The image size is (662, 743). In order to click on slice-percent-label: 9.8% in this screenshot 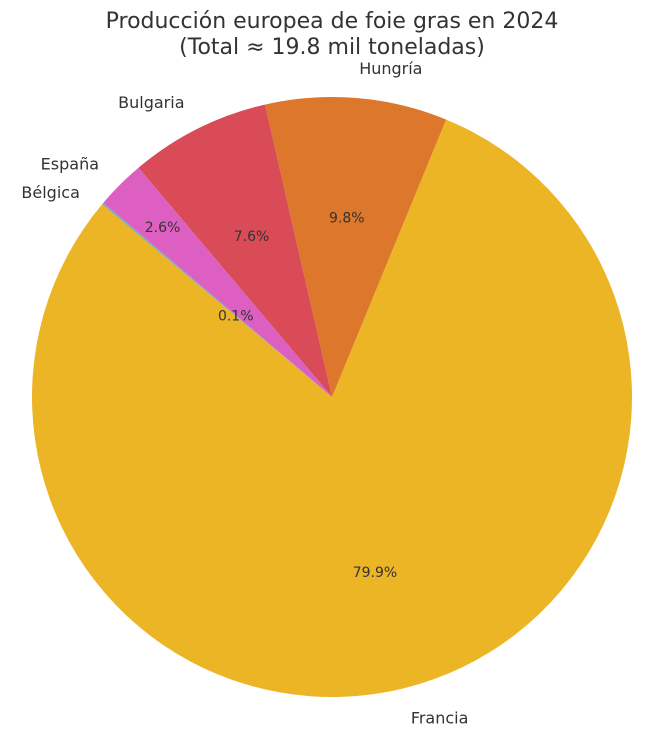, I will do `click(347, 219)`.